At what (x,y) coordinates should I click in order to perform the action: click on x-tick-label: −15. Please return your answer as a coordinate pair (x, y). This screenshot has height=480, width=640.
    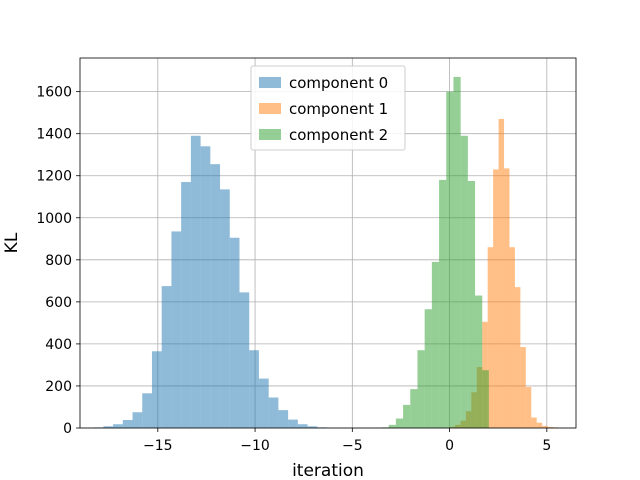
    Looking at the image, I should click on (158, 446).